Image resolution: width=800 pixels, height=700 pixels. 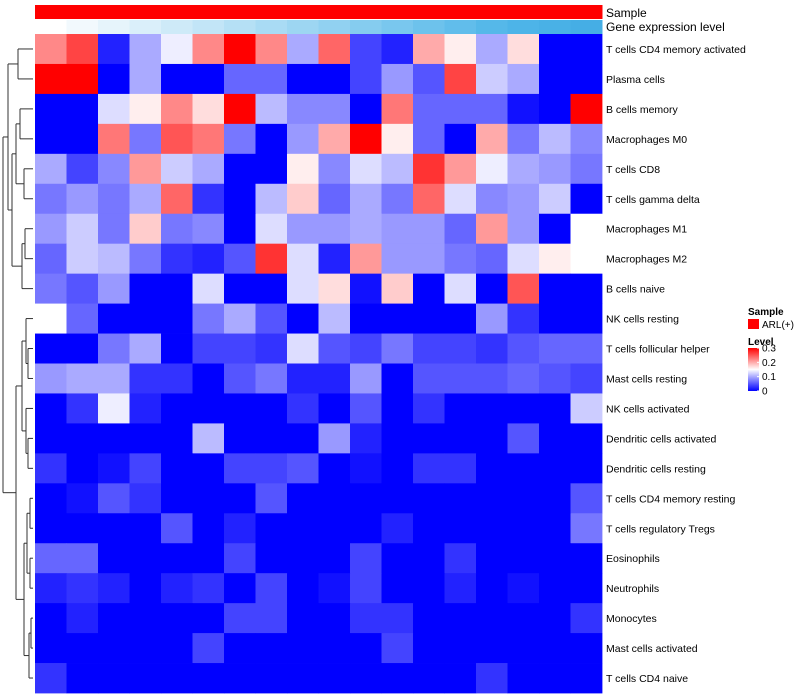 What do you see at coordinates (647, 679) in the screenshot?
I see `row-label: T cells CD4 naive` at bounding box center [647, 679].